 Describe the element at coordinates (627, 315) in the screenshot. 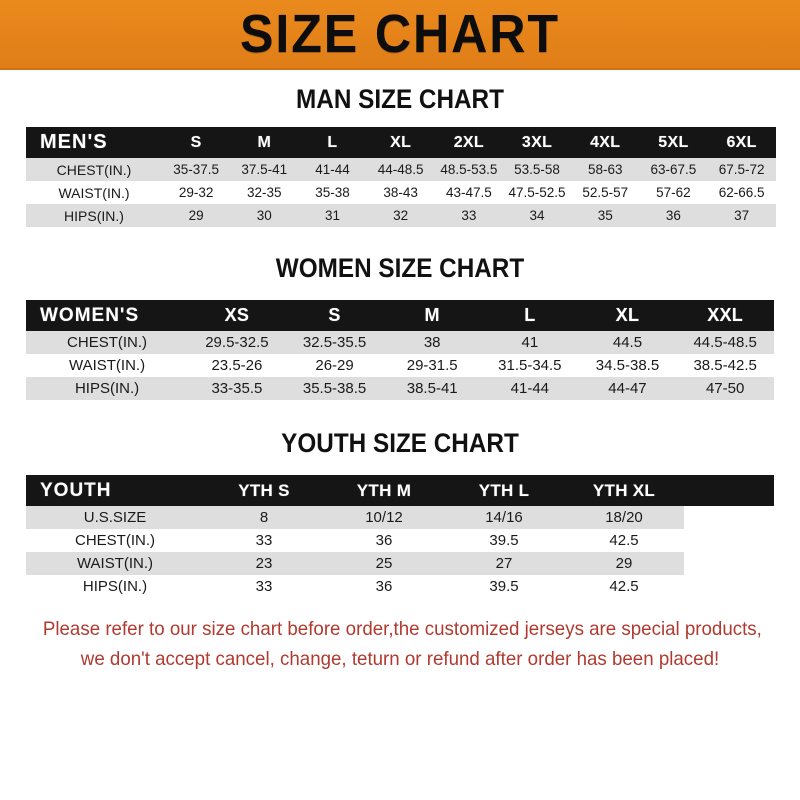

I see `women-size-header: XL` at that location.